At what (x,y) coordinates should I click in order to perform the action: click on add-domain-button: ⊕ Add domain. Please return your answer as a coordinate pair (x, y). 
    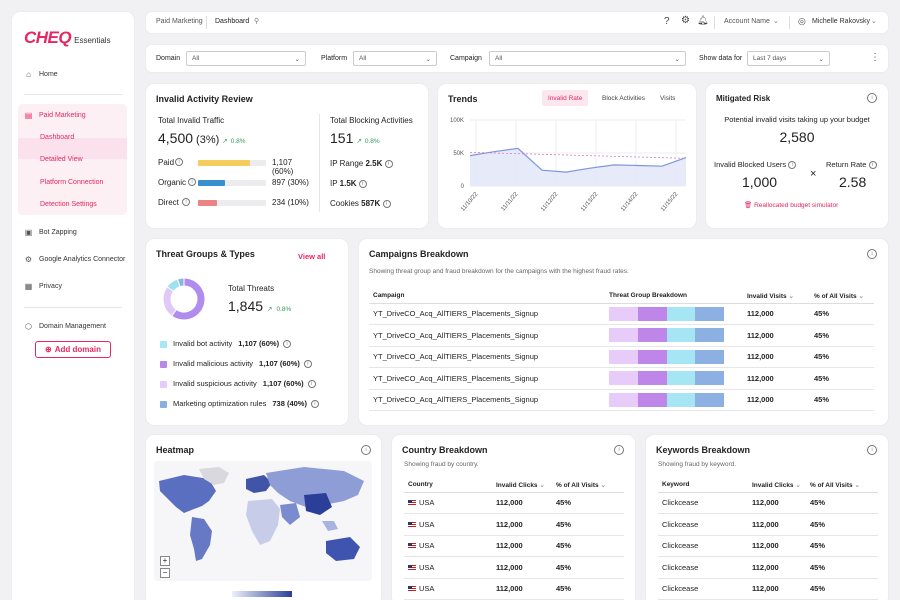
    Looking at the image, I should click on (73, 349).